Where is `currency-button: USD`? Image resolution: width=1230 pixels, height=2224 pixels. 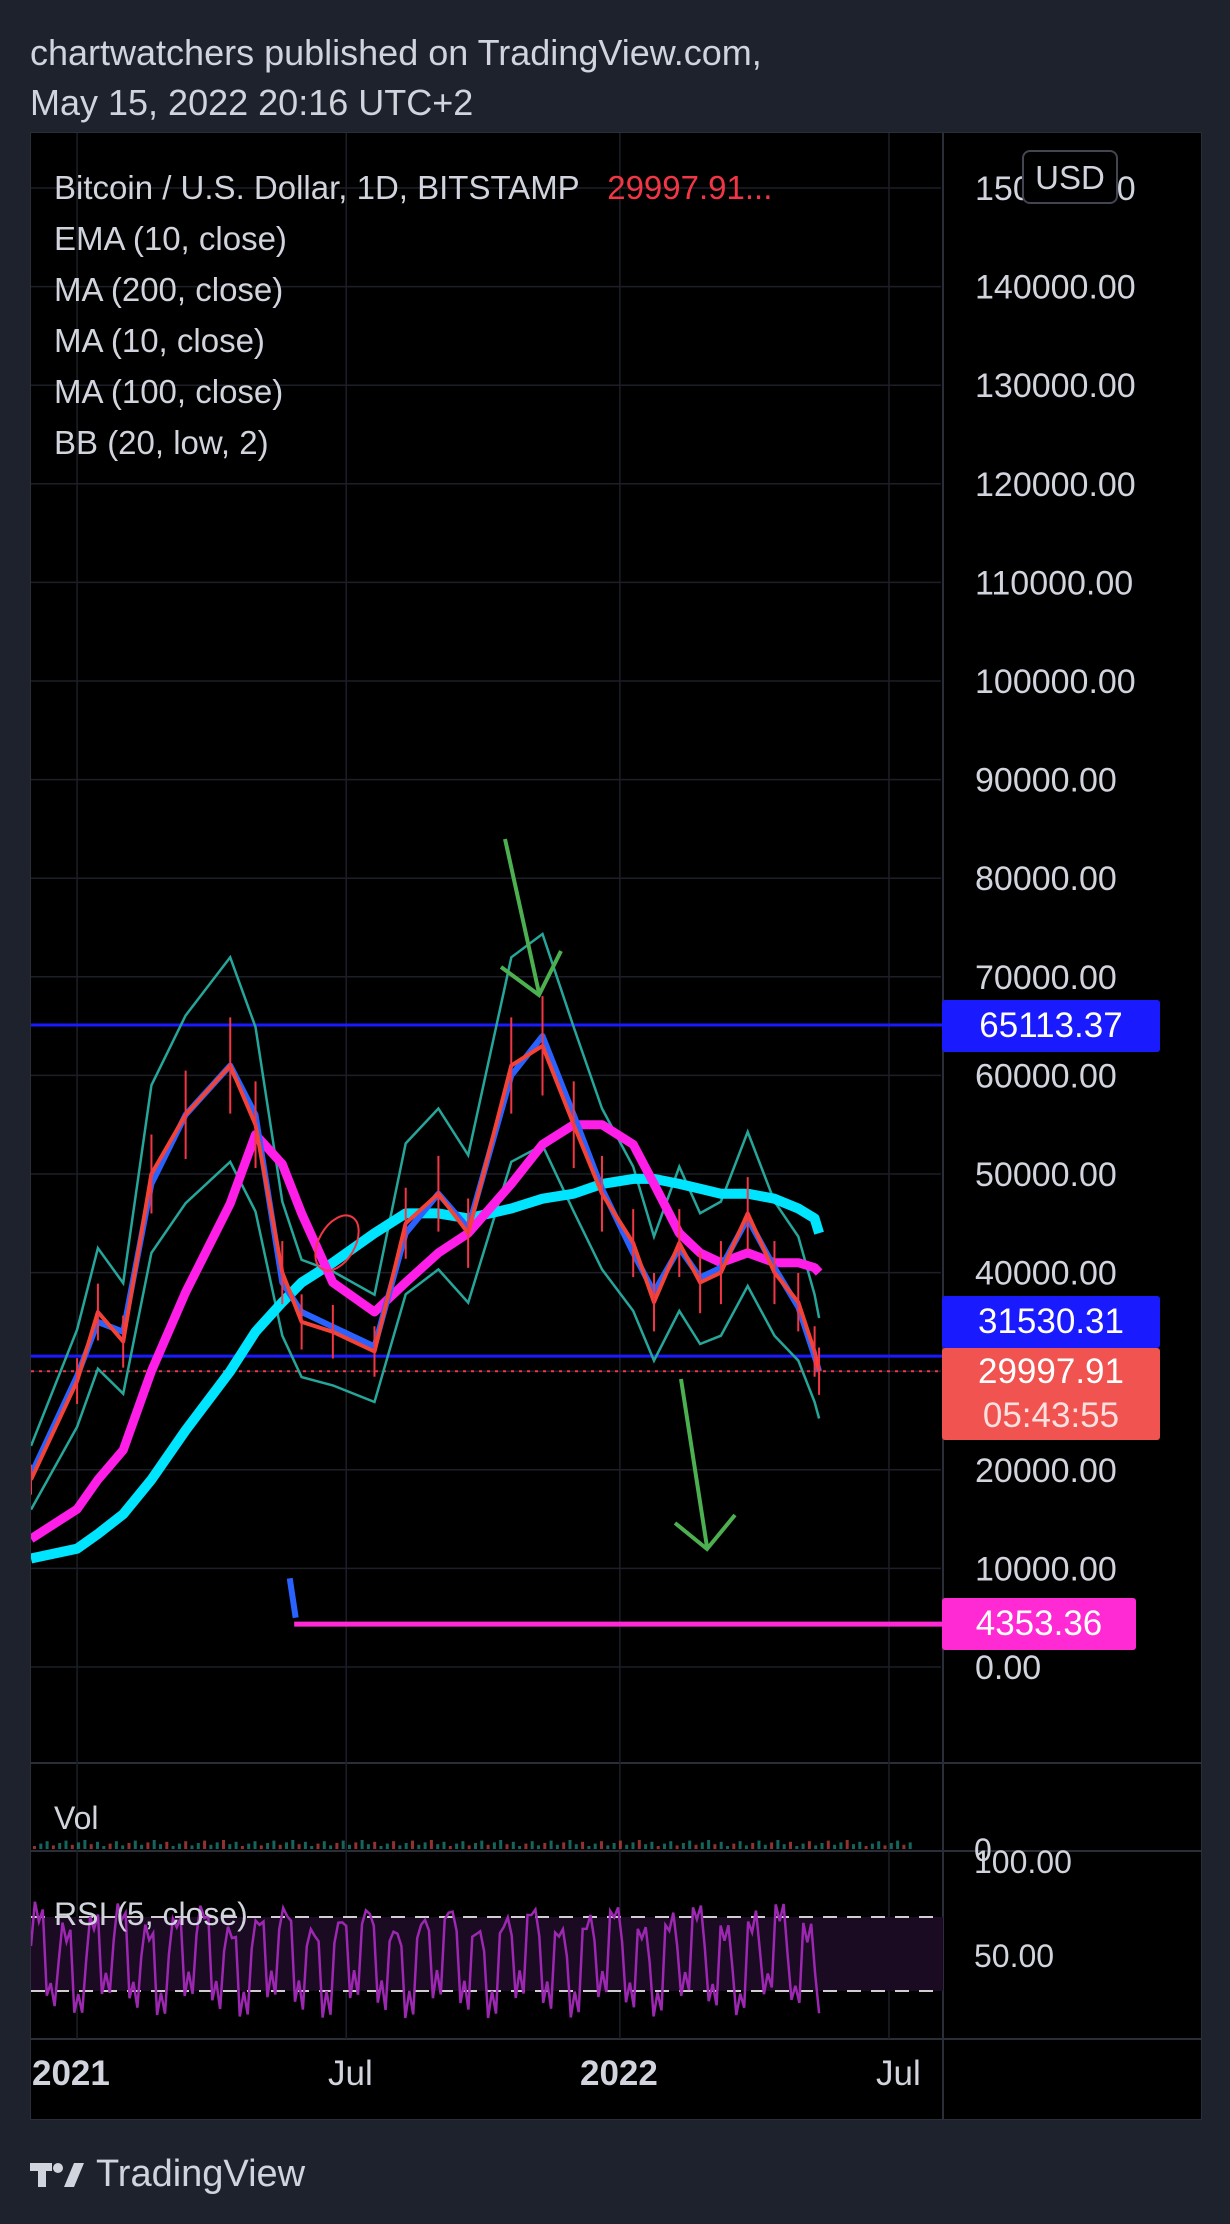
currency-button: USD is located at coordinates (1070, 177).